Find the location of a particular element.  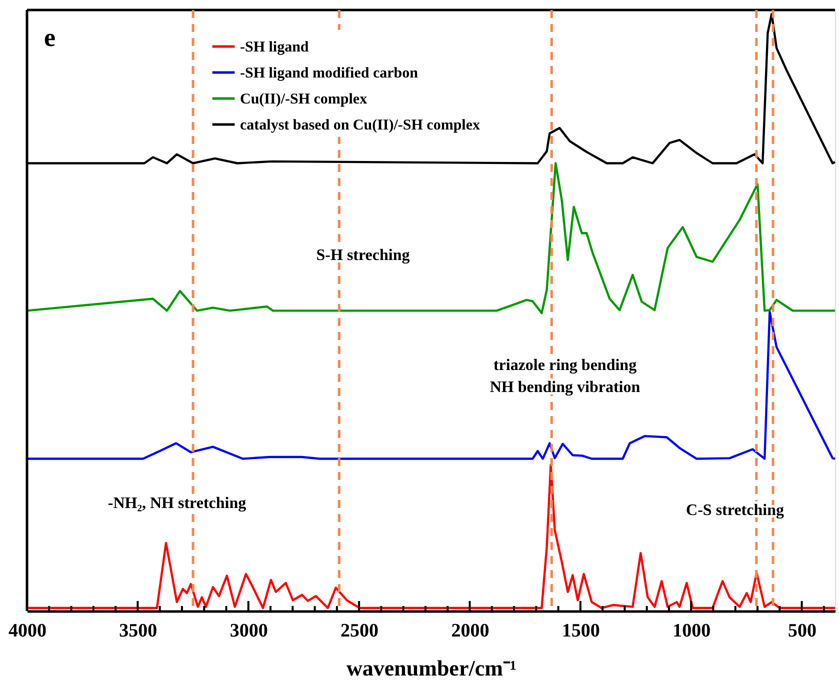

annotation: e is located at coordinates (50, 37).